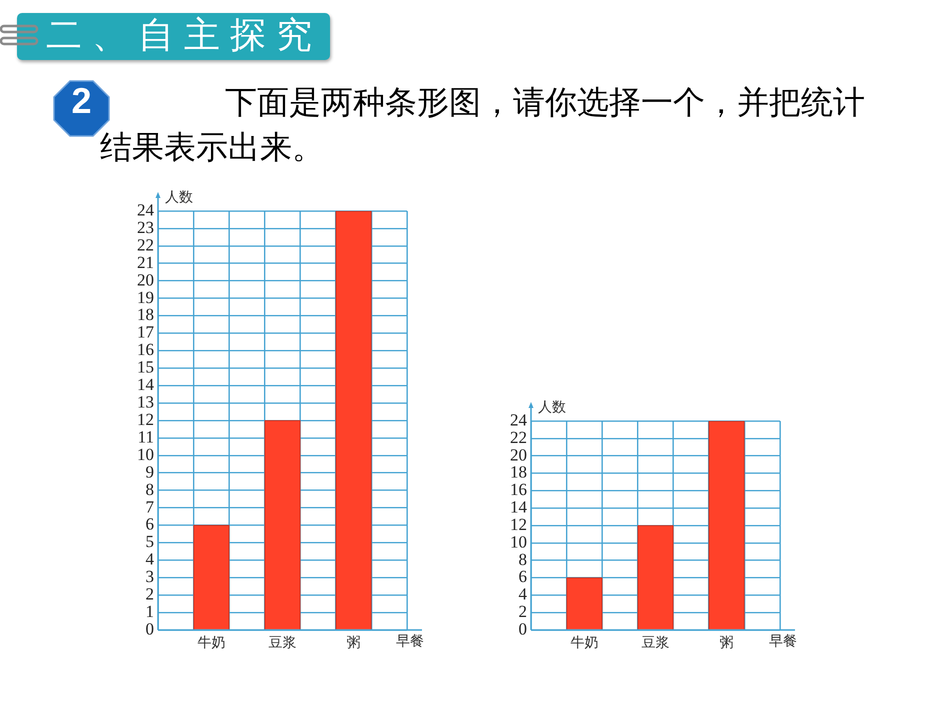  What do you see at coordinates (145, 262) in the screenshot?
I see `y-tick-label: 21` at bounding box center [145, 262].